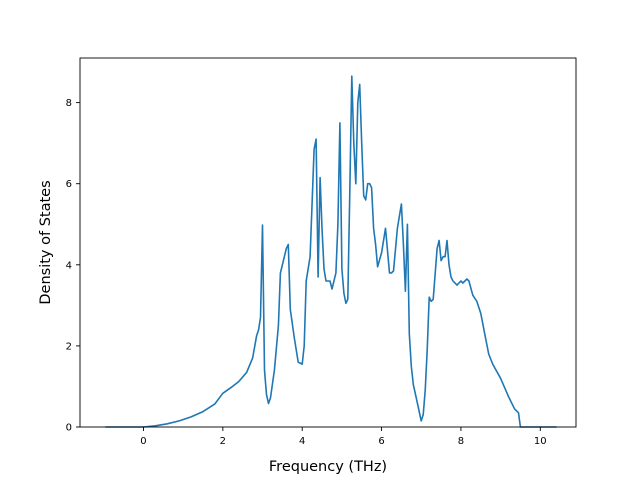  What do you see at coordinates (69, 184) in the screenshot?
I see `y-tick-label: 6` at bounding box center [69, 184].